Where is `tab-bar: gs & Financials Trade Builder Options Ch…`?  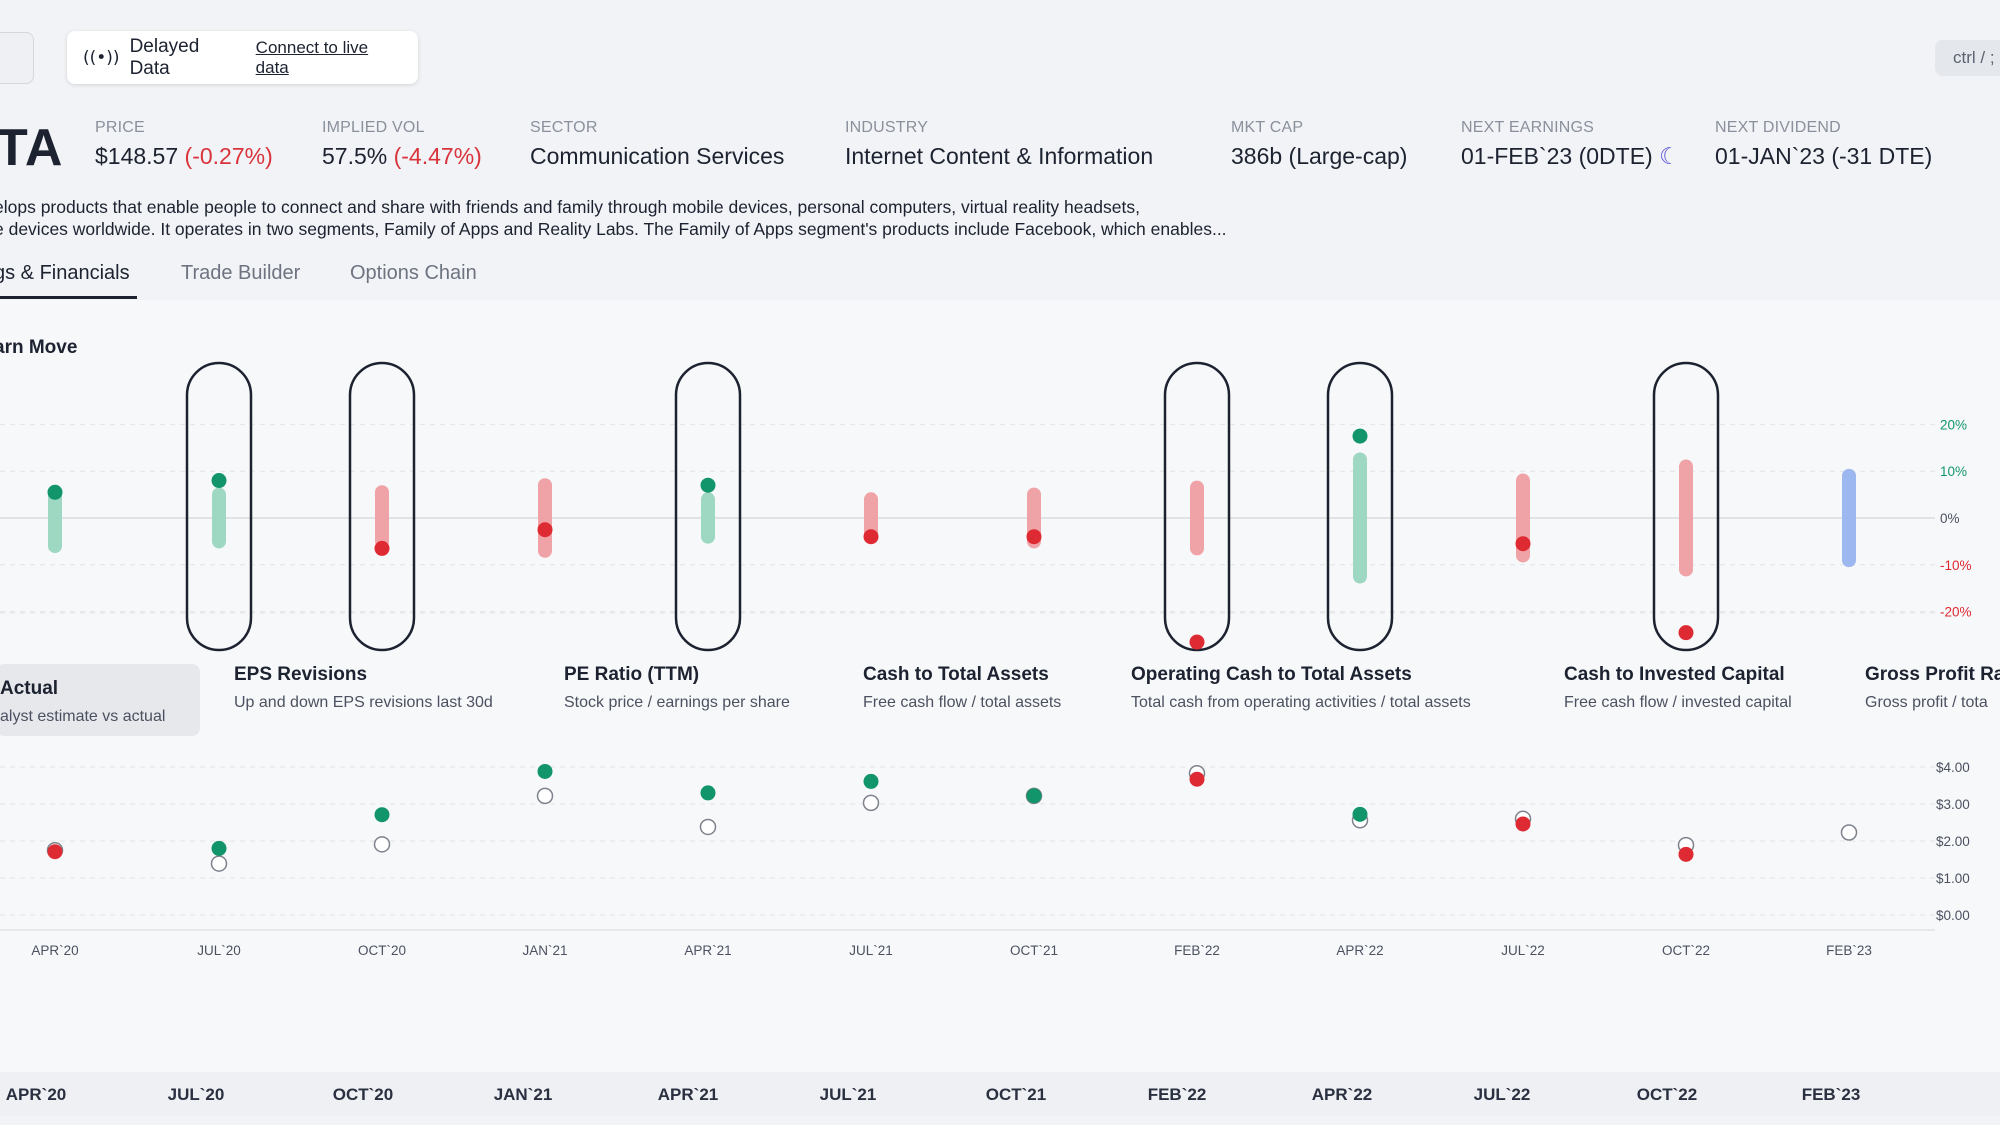
tab-bar: gs & Financials Trade Builder Options Ch… is located at coordinates (297, 281).